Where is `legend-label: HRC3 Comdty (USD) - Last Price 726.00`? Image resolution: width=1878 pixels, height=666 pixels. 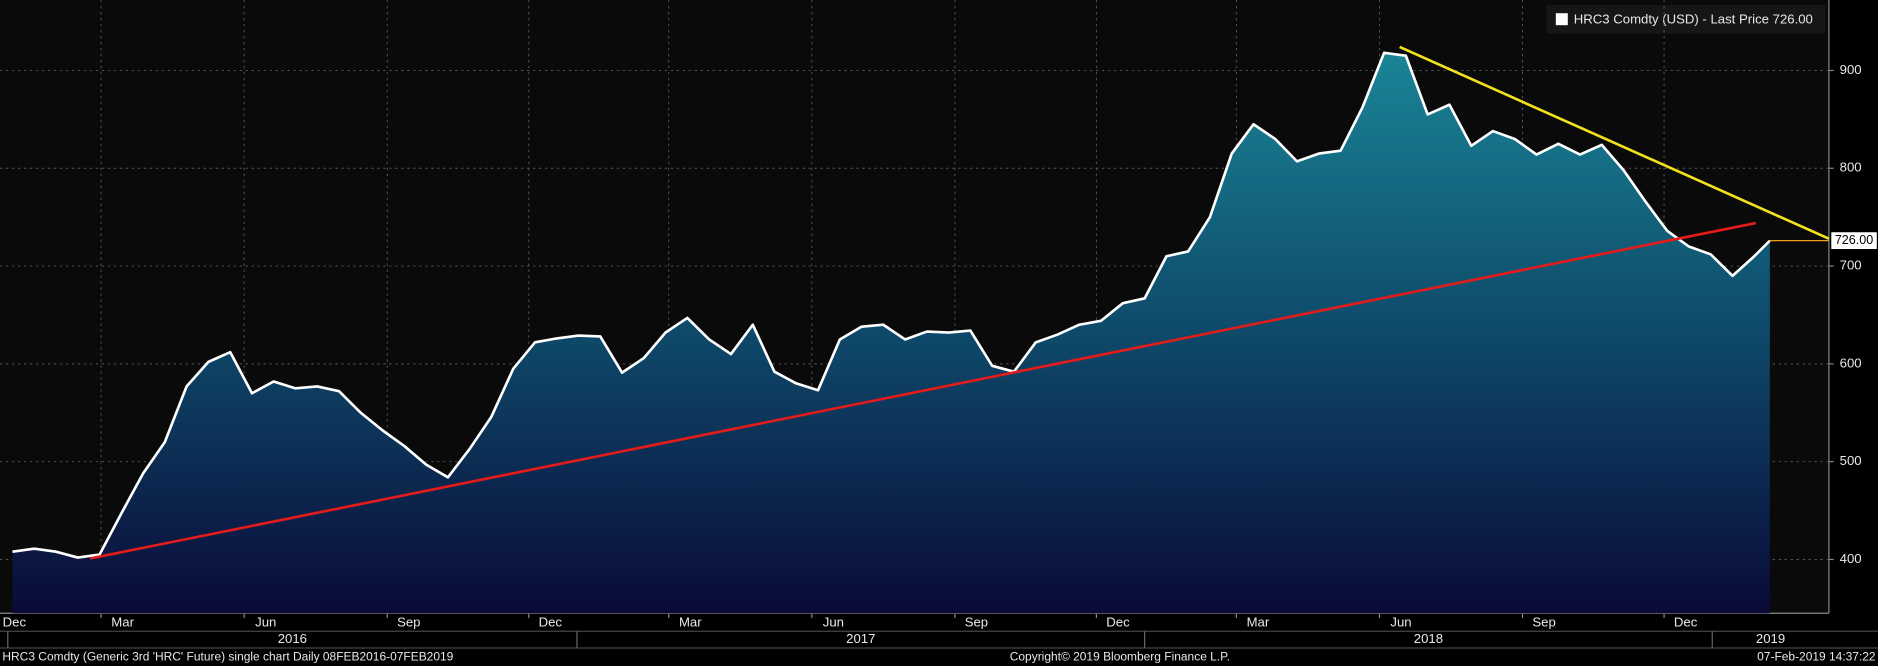
legend-label: HRC3 Comdty (USD) - Last Price 726.00 is located at coordinates (1693, 18).